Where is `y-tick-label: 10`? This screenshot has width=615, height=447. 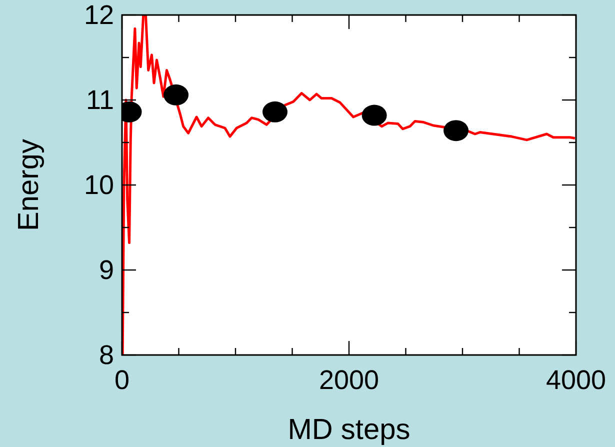 y-tick-label: 10 is located at coordinates (99, 185).